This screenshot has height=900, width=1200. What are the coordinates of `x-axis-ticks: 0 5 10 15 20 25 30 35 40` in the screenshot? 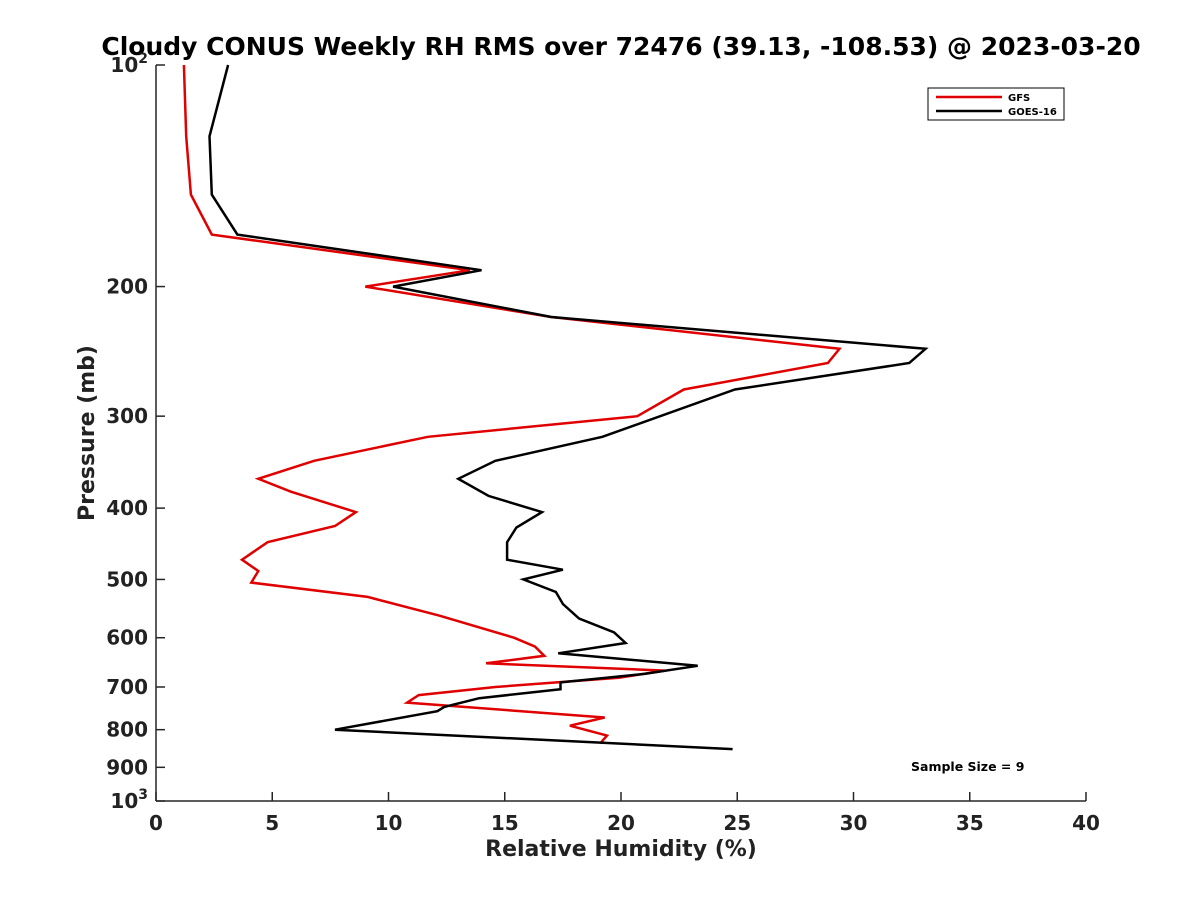 It's located at (624, 813).